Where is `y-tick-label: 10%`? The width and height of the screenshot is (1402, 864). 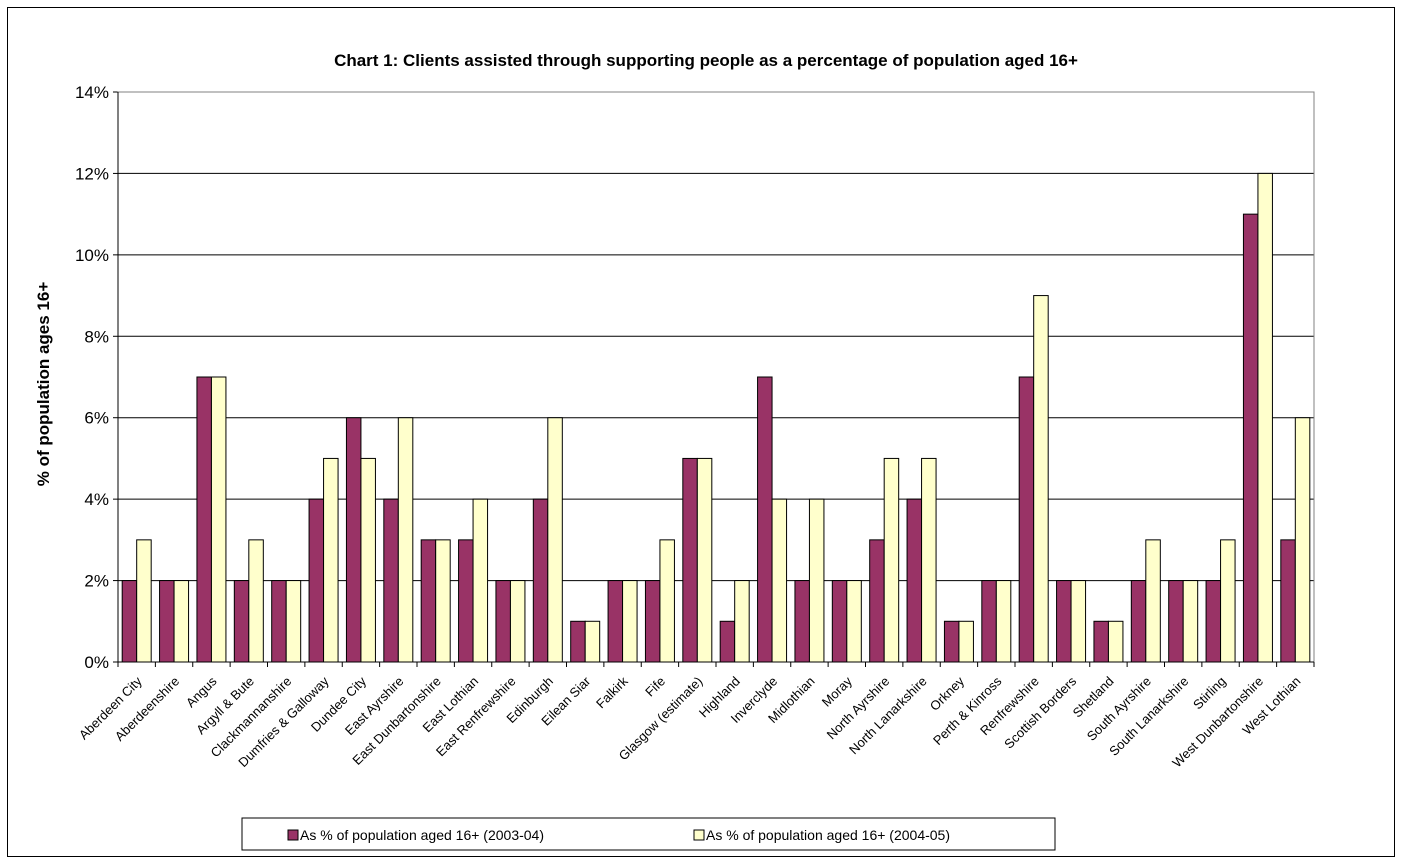
y-tick-label: 10% is located at coordinates (92, 255).